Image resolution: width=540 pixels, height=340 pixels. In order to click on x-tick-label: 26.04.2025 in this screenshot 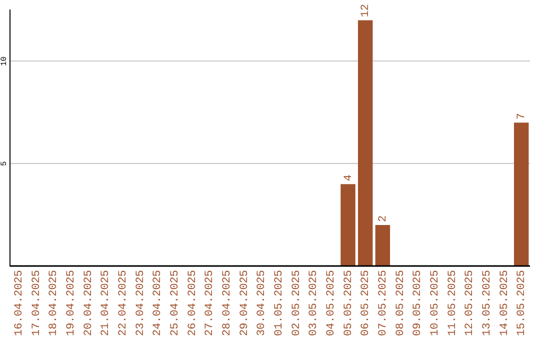, I will do `click(192, 303)`.